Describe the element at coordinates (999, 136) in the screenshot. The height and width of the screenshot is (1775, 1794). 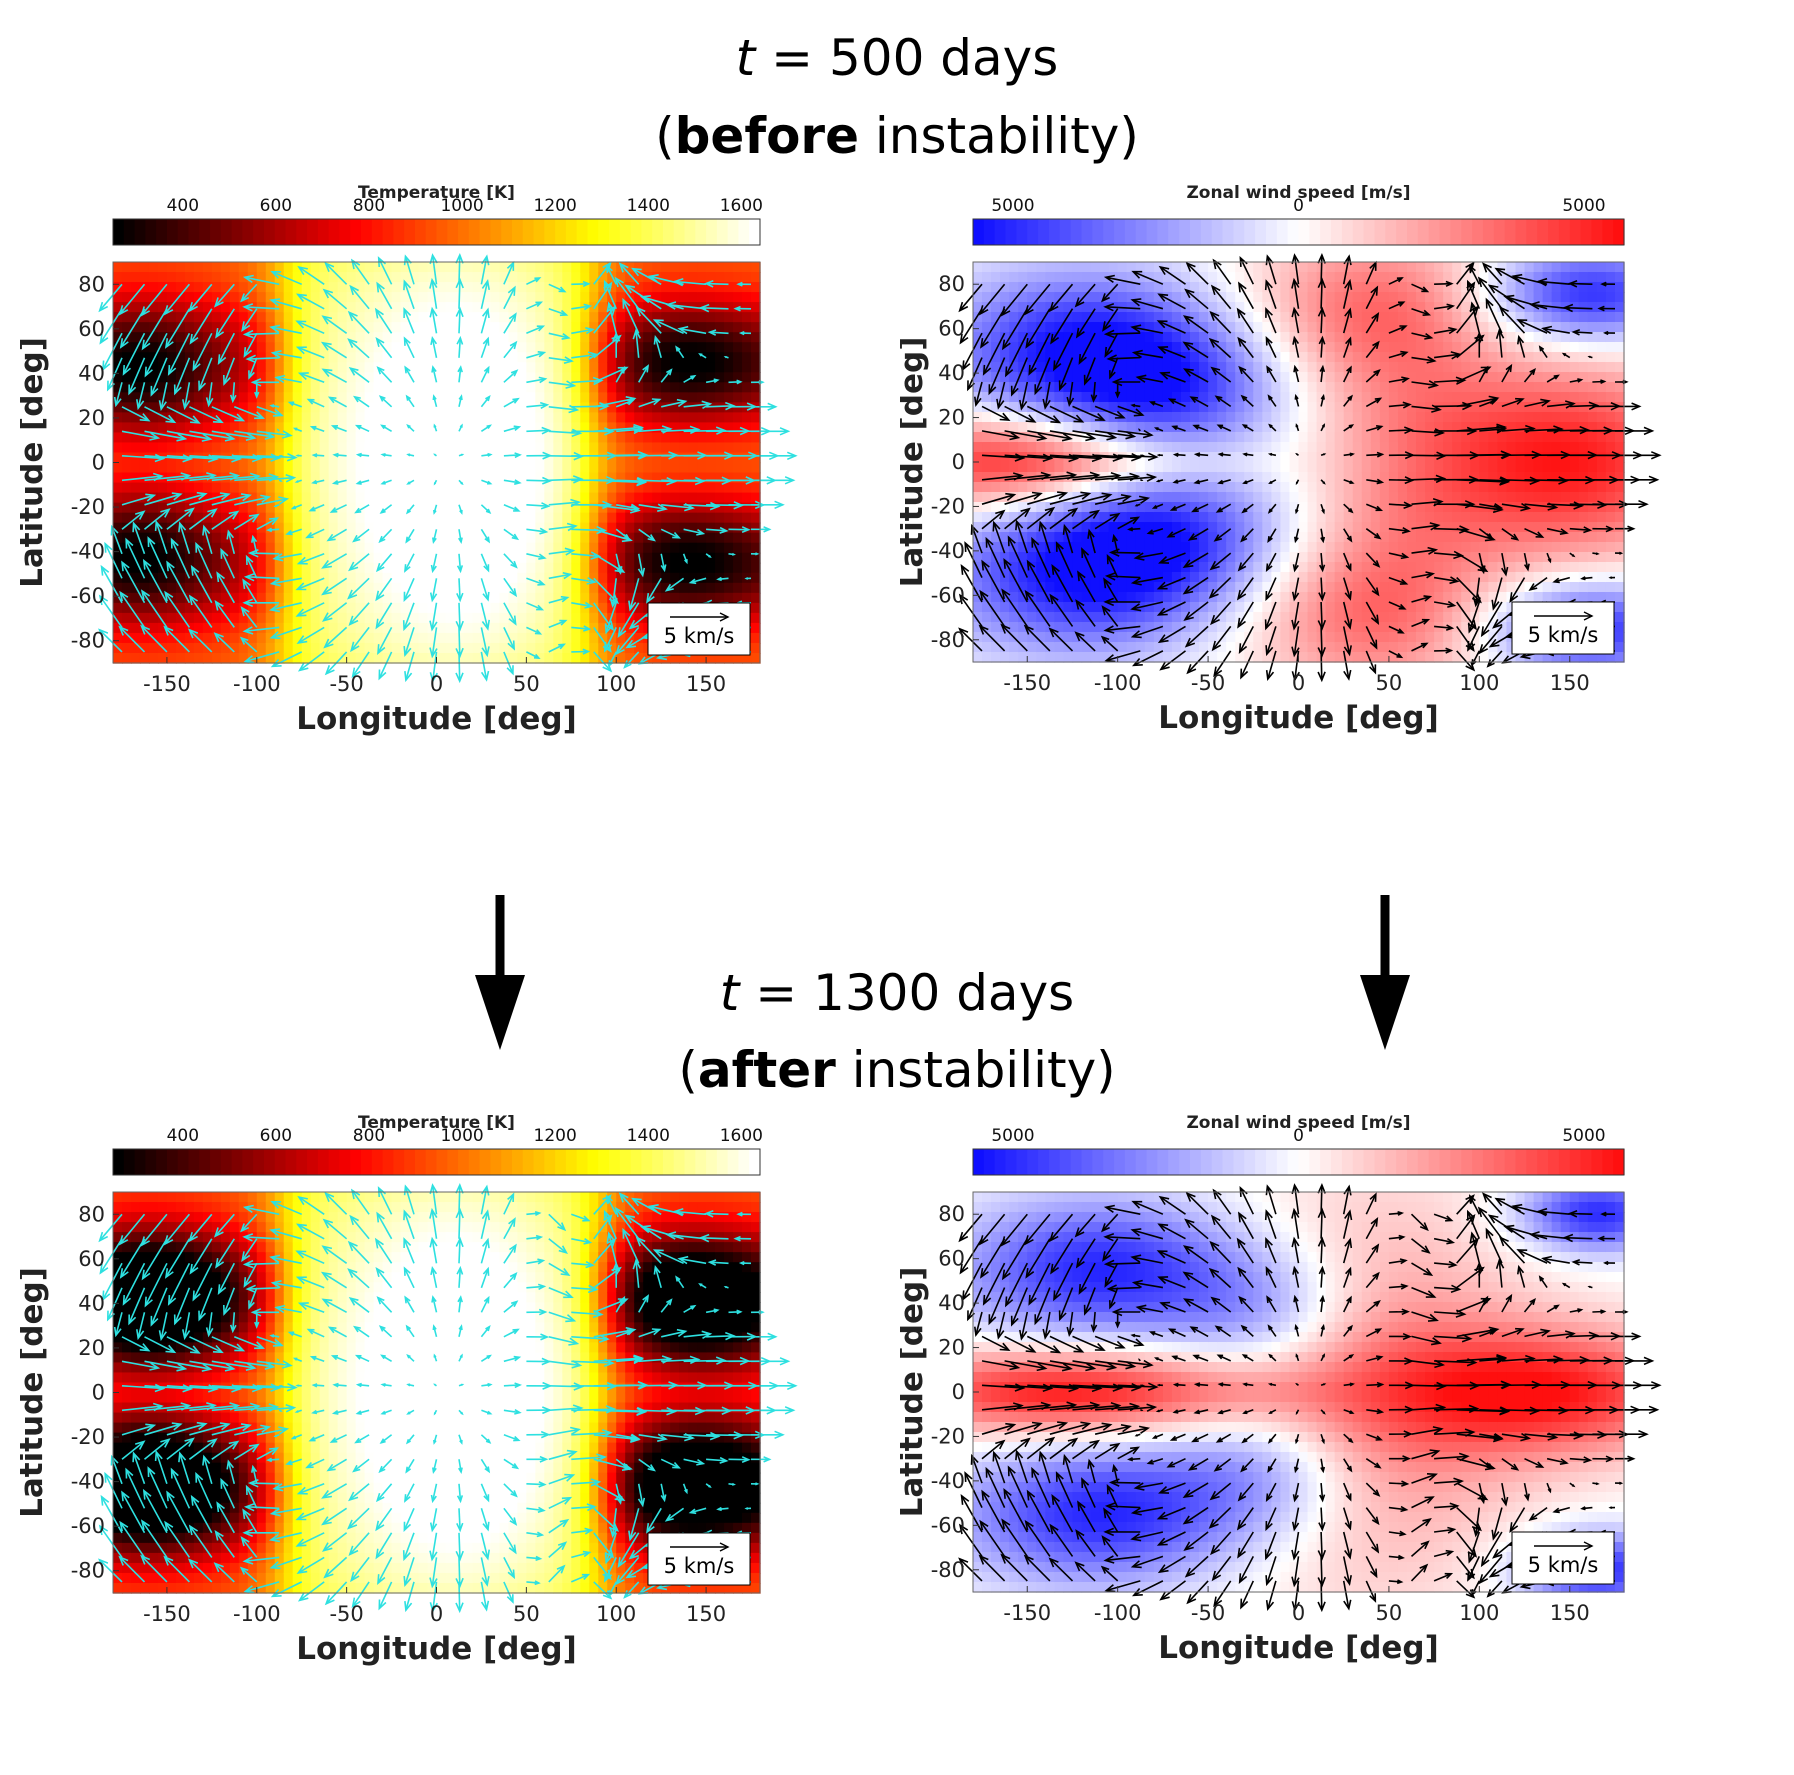
I see `title-rest: instability)` at that location.